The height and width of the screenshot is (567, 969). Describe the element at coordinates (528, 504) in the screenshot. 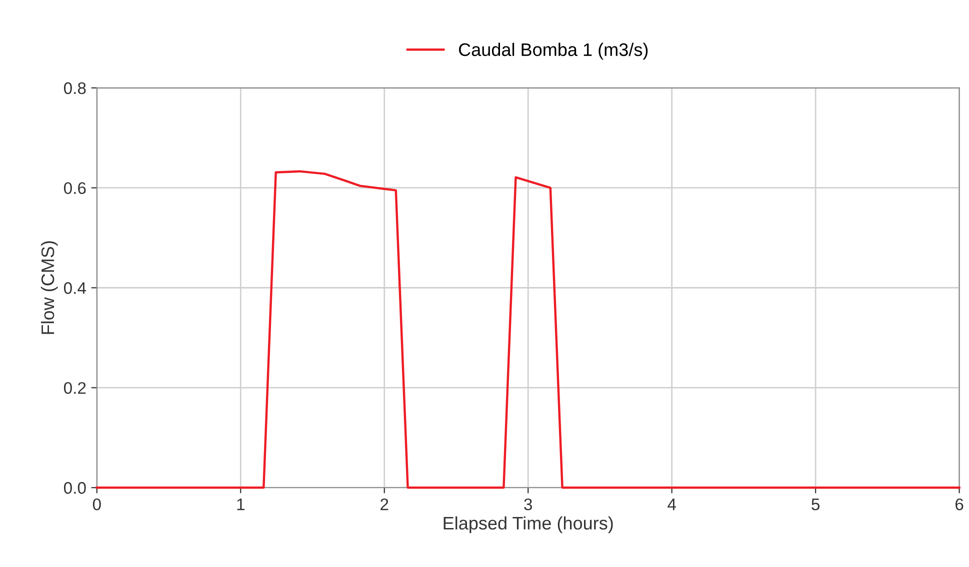

I see `x-tick-label: 3` at that location.